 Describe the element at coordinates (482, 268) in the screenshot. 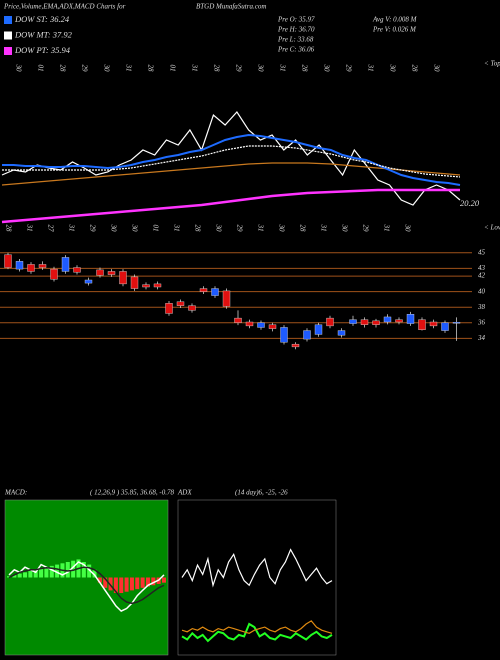

I see `y-tick-label: 43` at that location.